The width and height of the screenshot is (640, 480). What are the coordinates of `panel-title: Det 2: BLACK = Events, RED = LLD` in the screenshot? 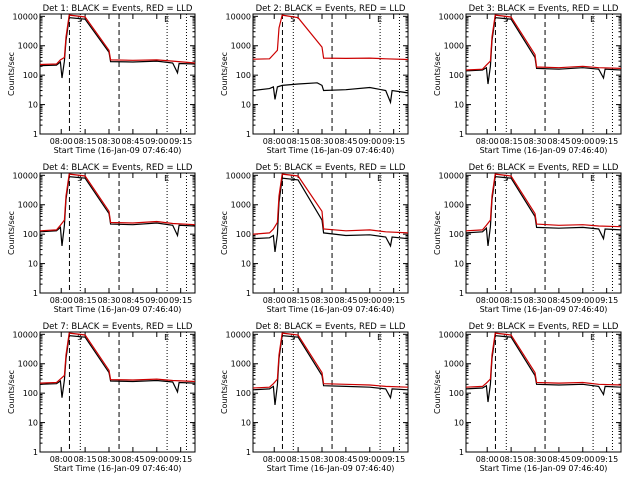 It's located at (331, 9).